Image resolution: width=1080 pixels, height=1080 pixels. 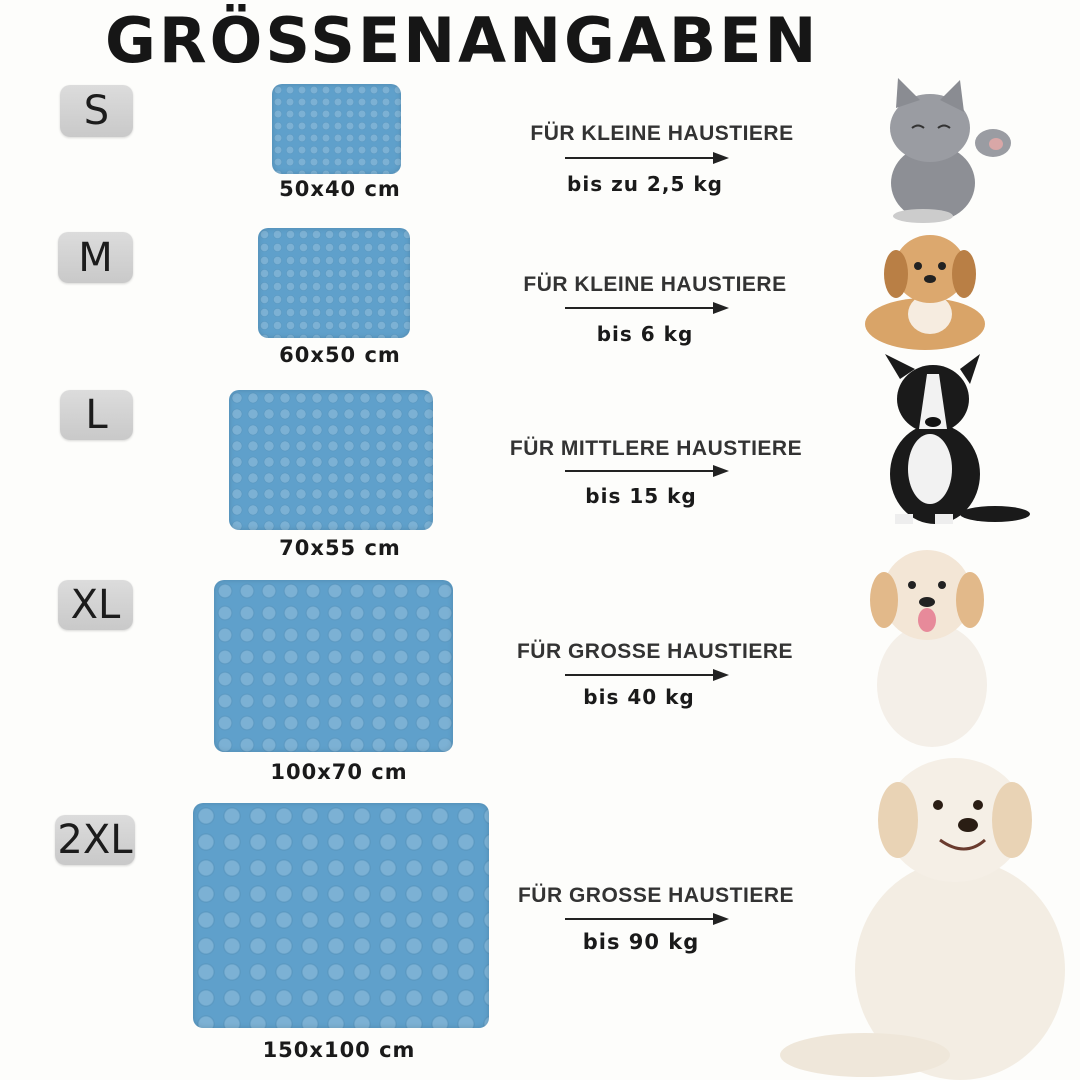 I want to click on pet-type-l: FÜR MITTLERE HAUSTIERE, so click(x=656, y=448).